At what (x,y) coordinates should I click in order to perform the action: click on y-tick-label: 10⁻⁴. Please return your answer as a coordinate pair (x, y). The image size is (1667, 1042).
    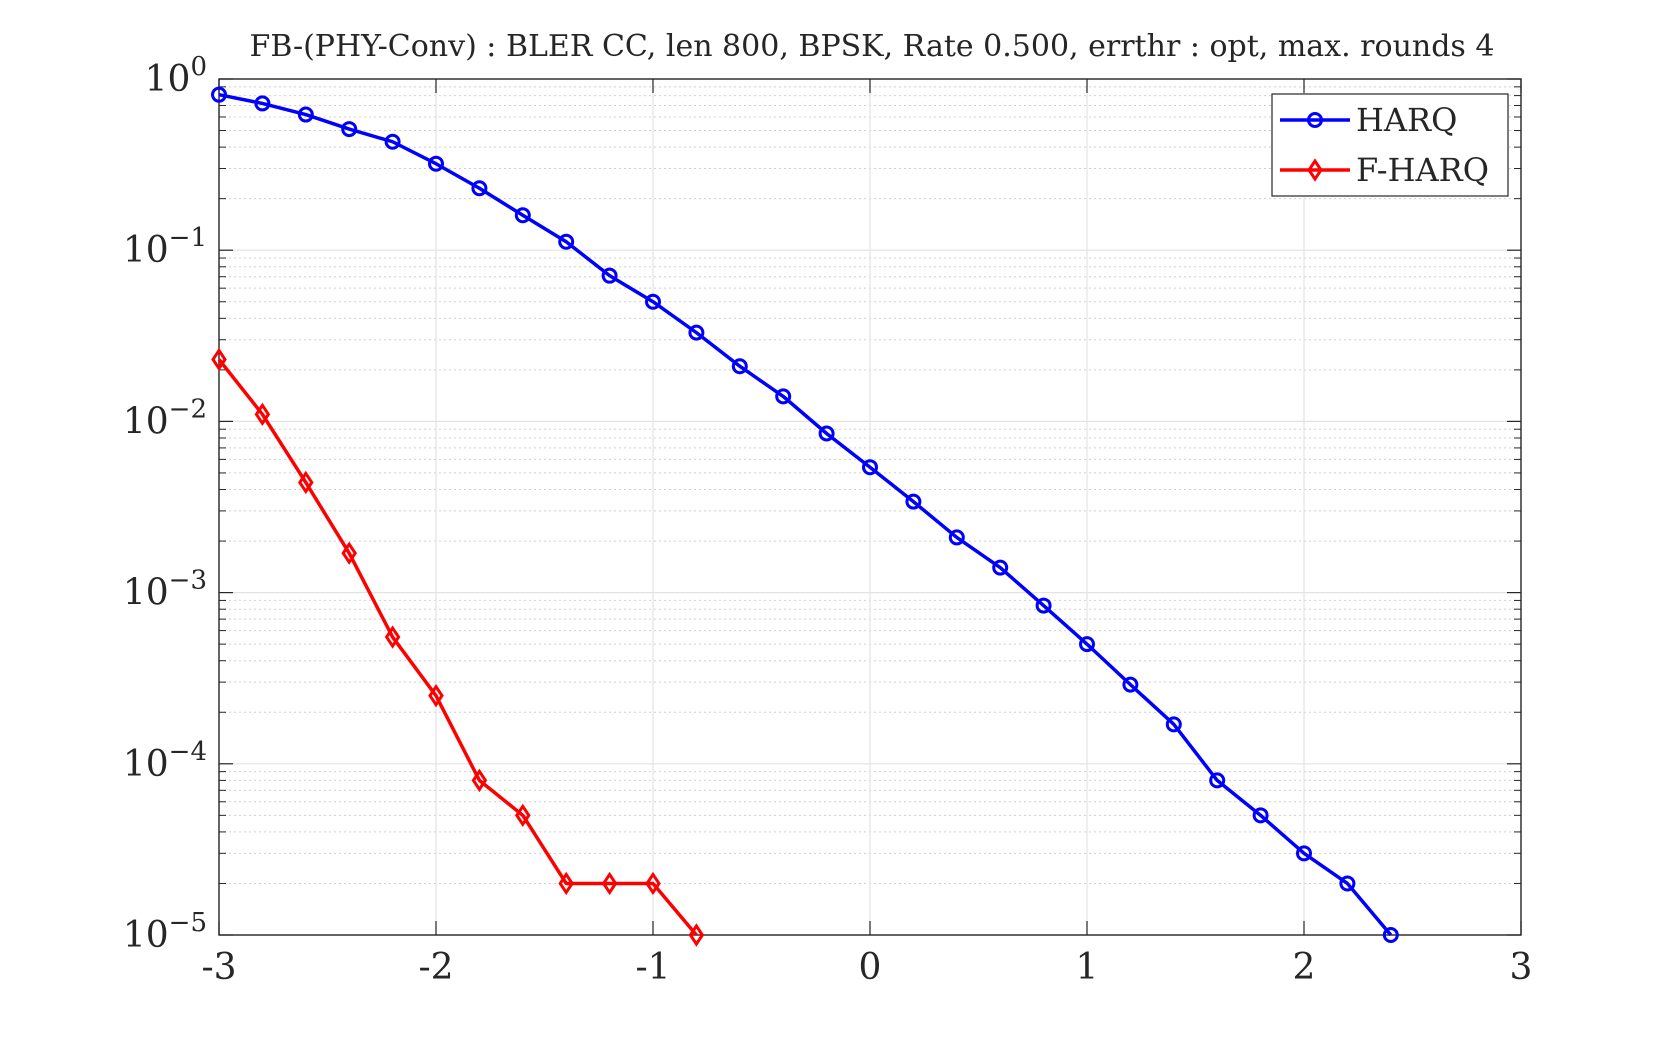
    Looking at the image, I should click on (165, 761).